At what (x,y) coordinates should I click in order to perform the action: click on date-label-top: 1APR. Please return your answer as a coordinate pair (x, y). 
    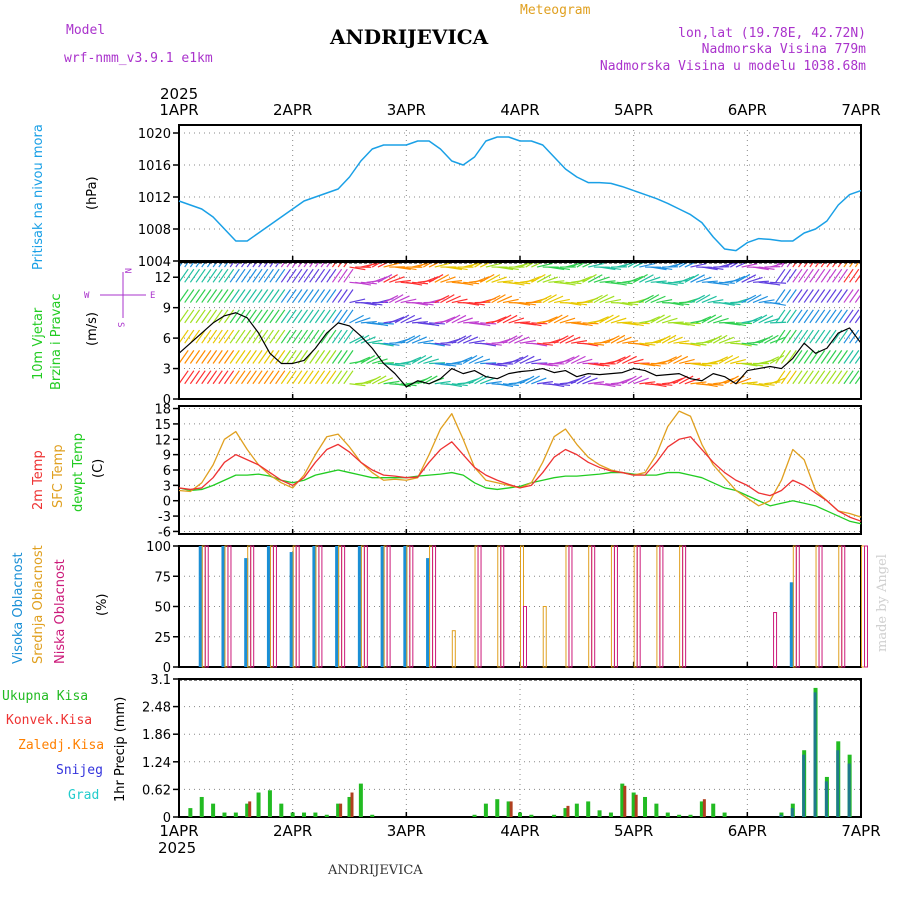
    Looking at the image, I should click on (178, 110).